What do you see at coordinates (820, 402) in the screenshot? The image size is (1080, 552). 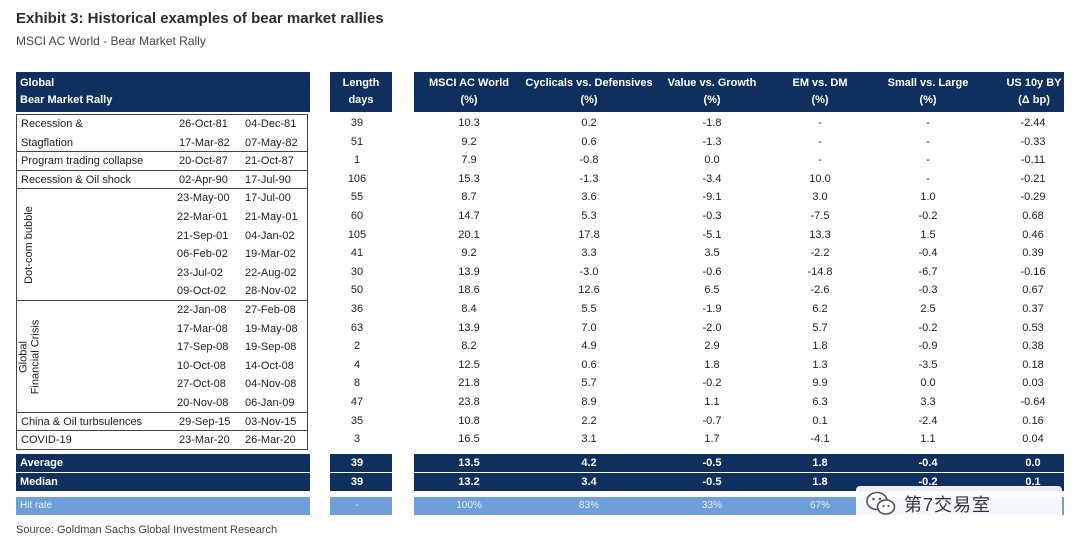 I see `em-value: 6.3` at bounding box center [820, 402].